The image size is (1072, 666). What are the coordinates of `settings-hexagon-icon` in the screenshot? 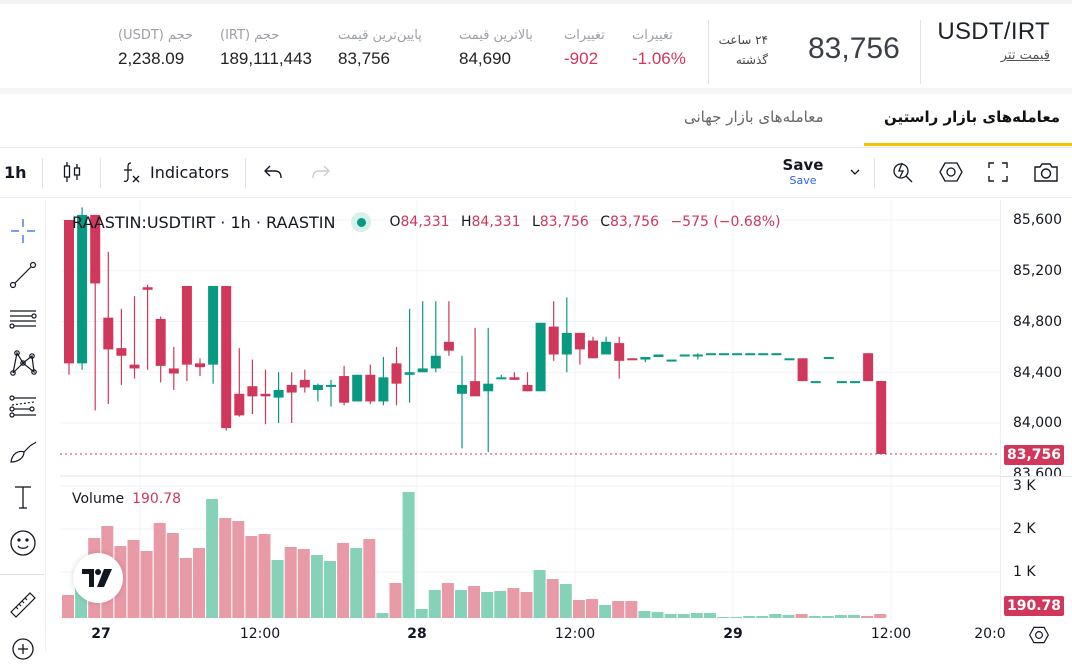 It's located at (951, 172).